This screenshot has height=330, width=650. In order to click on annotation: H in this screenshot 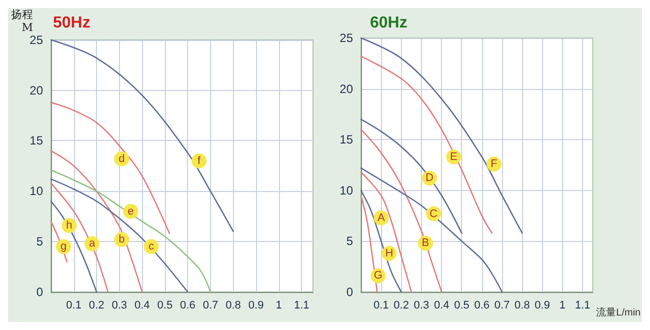, I will do `click(389, 253)`.